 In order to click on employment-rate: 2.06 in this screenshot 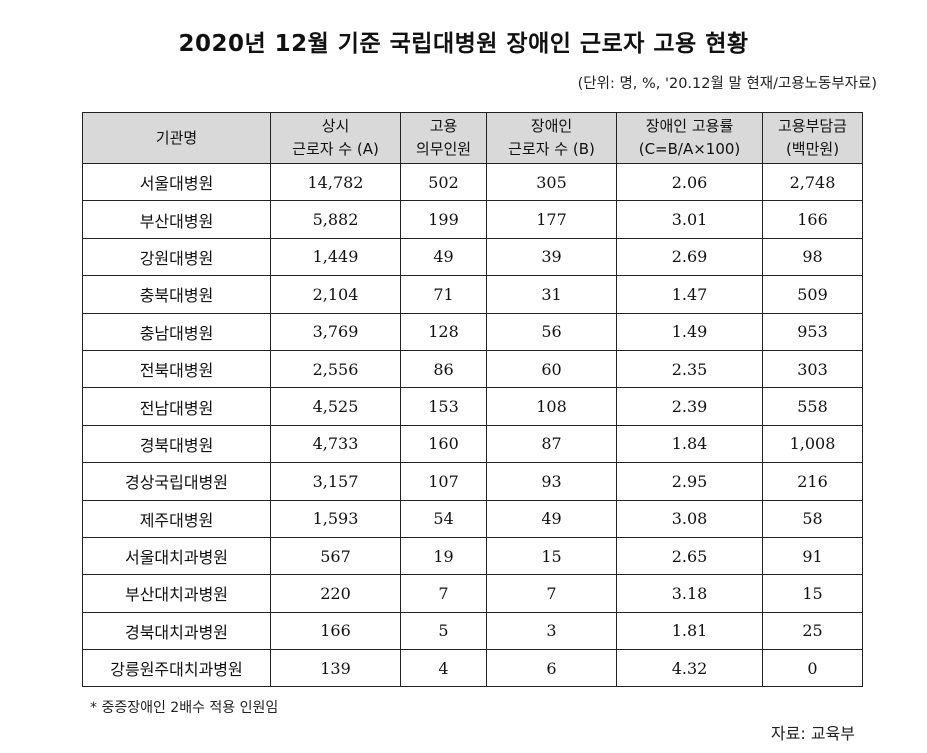, I will do `click(689, 182)`.